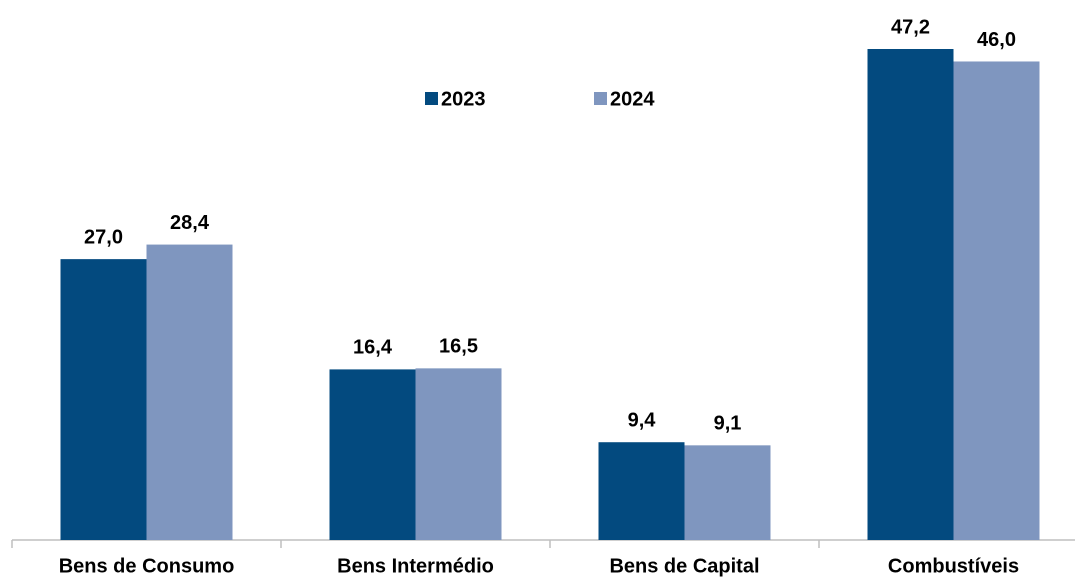 This screenshot has width=1075, height=578. I want to click on data-label: 9,1, so click(728, 424).